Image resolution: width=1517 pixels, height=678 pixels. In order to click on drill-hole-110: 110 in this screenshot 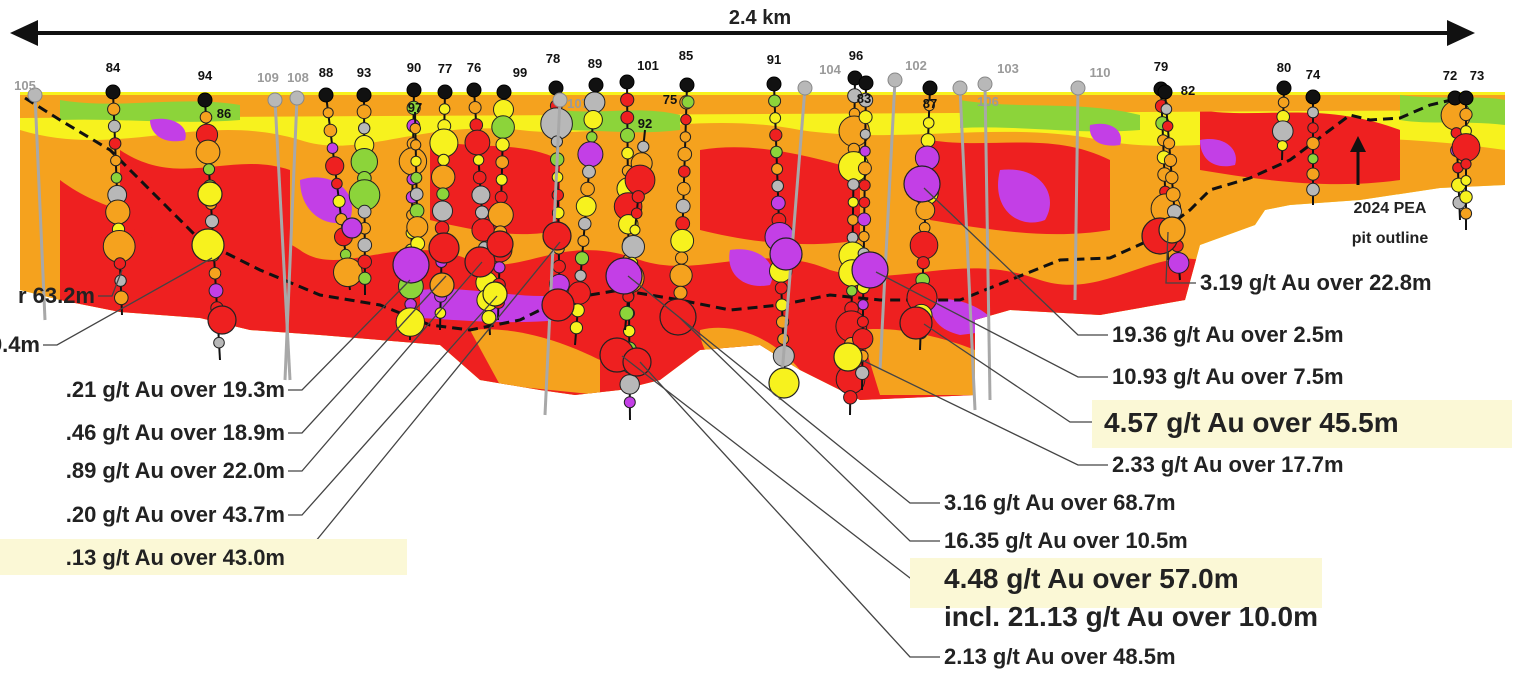, I will do `click(1090, 183)`.